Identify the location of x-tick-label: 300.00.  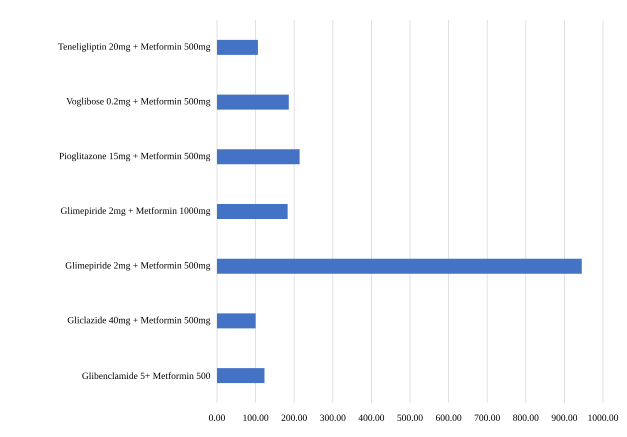
(333, 417).